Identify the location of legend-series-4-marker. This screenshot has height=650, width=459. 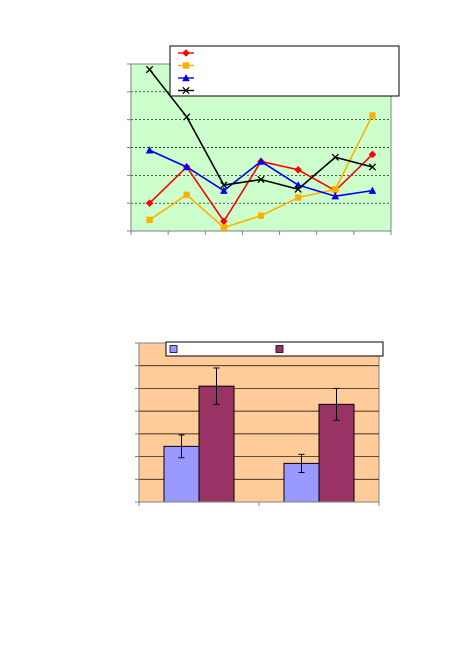
(186, 90).